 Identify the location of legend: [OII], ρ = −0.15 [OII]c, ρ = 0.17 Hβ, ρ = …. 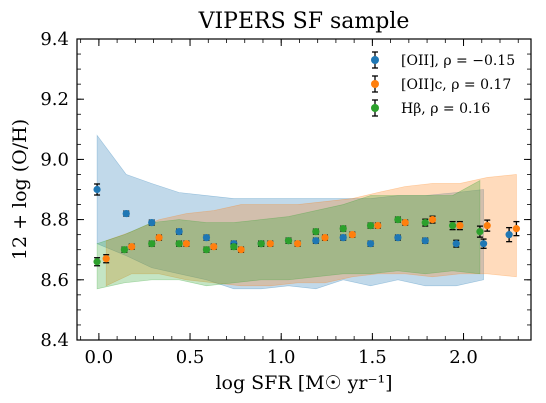
(443, 84).